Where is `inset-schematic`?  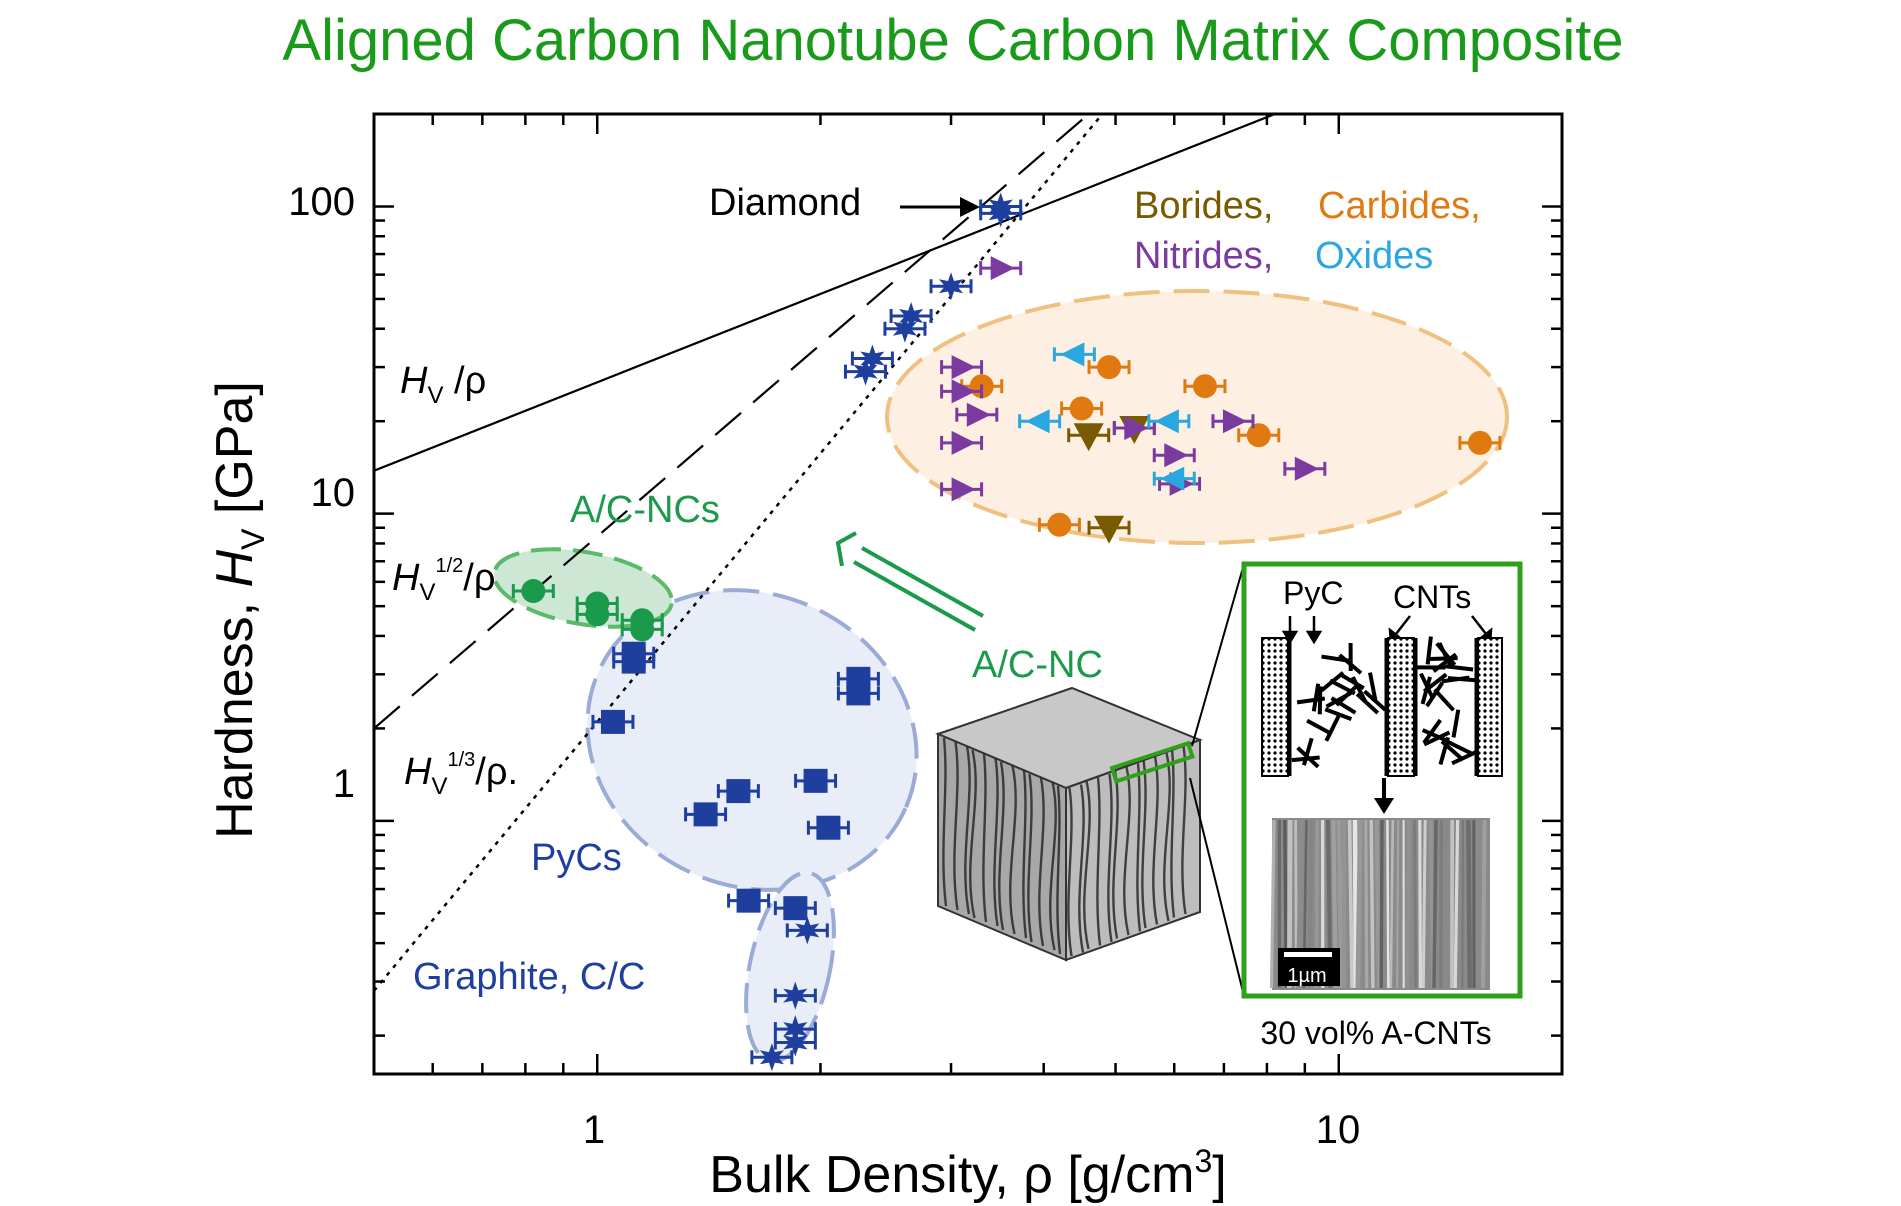
inset-schematic is located at coordinates (1382, 706).